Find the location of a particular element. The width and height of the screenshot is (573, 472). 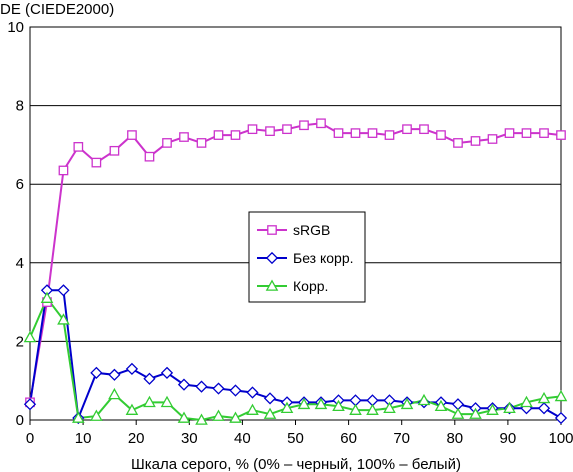

y-tick-label: 0 is located at coordinates (20, 420).